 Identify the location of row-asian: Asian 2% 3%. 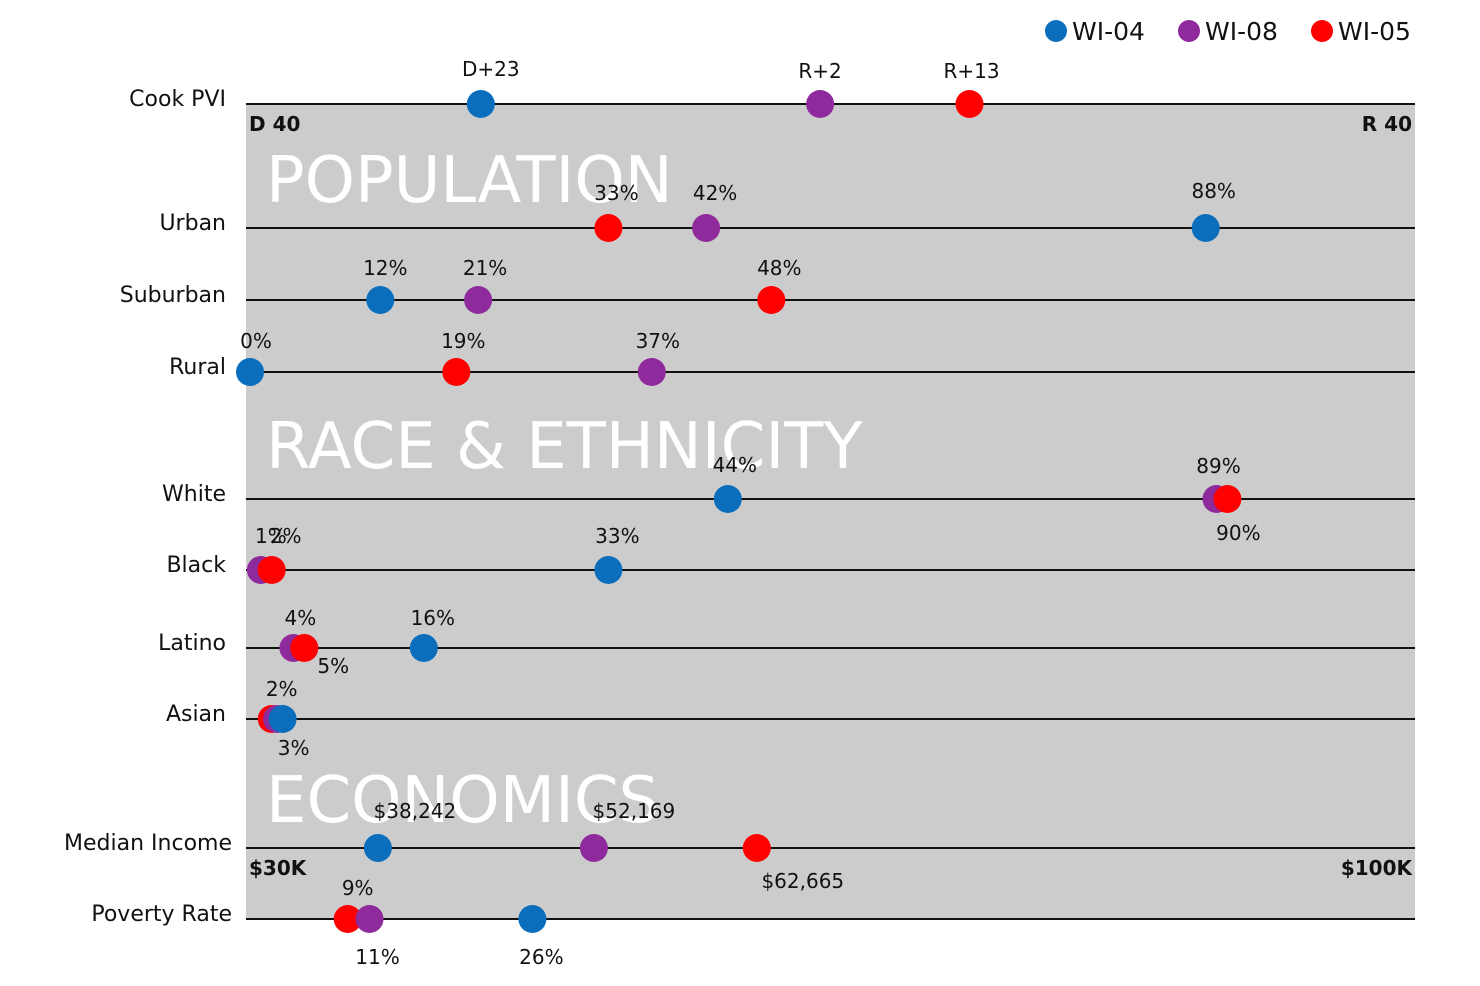
(790, 718).